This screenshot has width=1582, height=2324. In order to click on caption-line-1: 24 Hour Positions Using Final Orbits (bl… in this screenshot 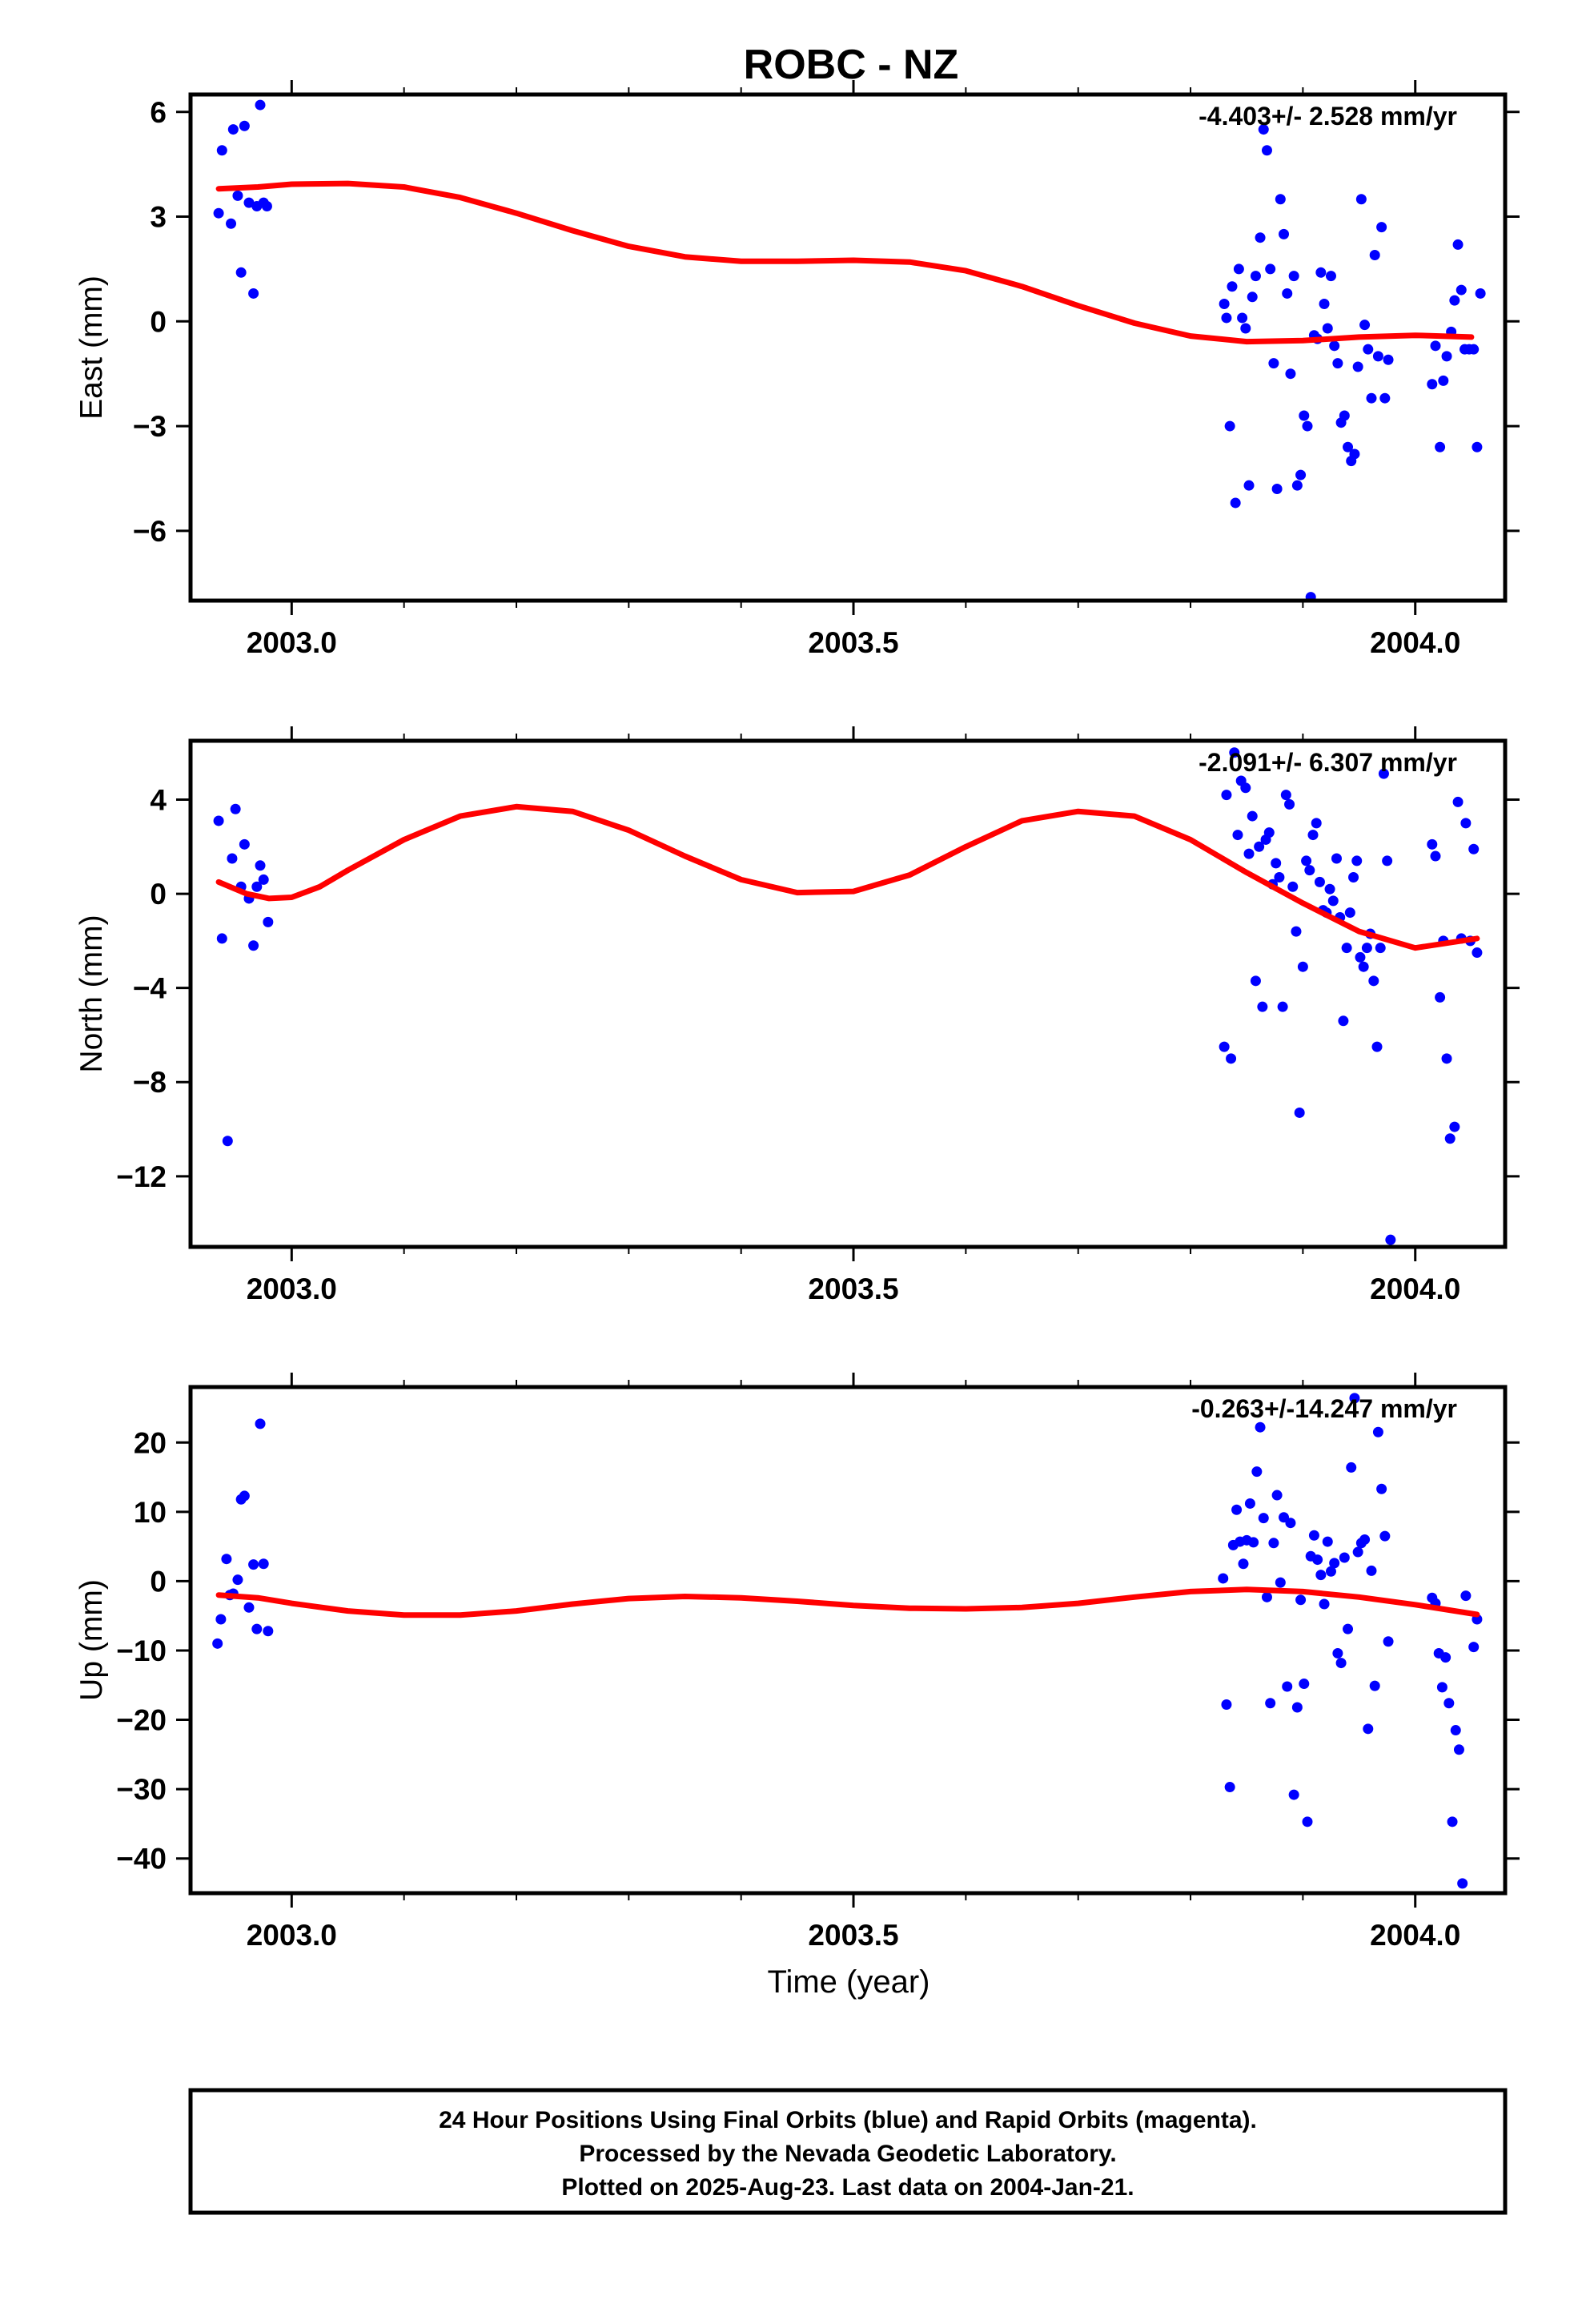, I will do `click(848, 2120)`.